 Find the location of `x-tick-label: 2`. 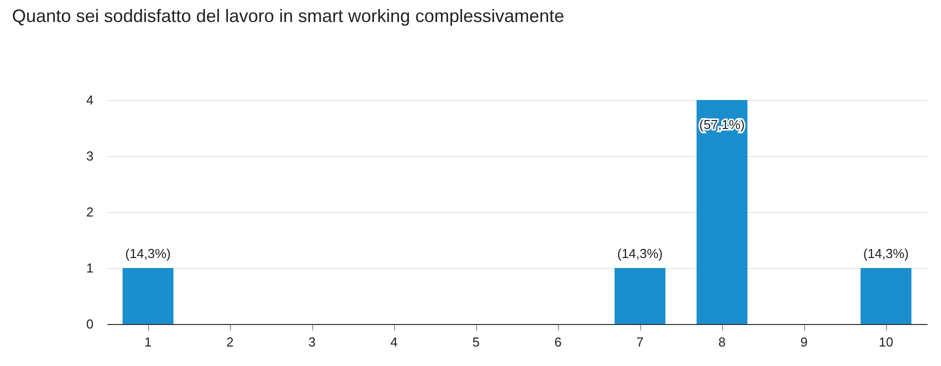

x-tick-label: 2 is located at coordinates (230, 342).